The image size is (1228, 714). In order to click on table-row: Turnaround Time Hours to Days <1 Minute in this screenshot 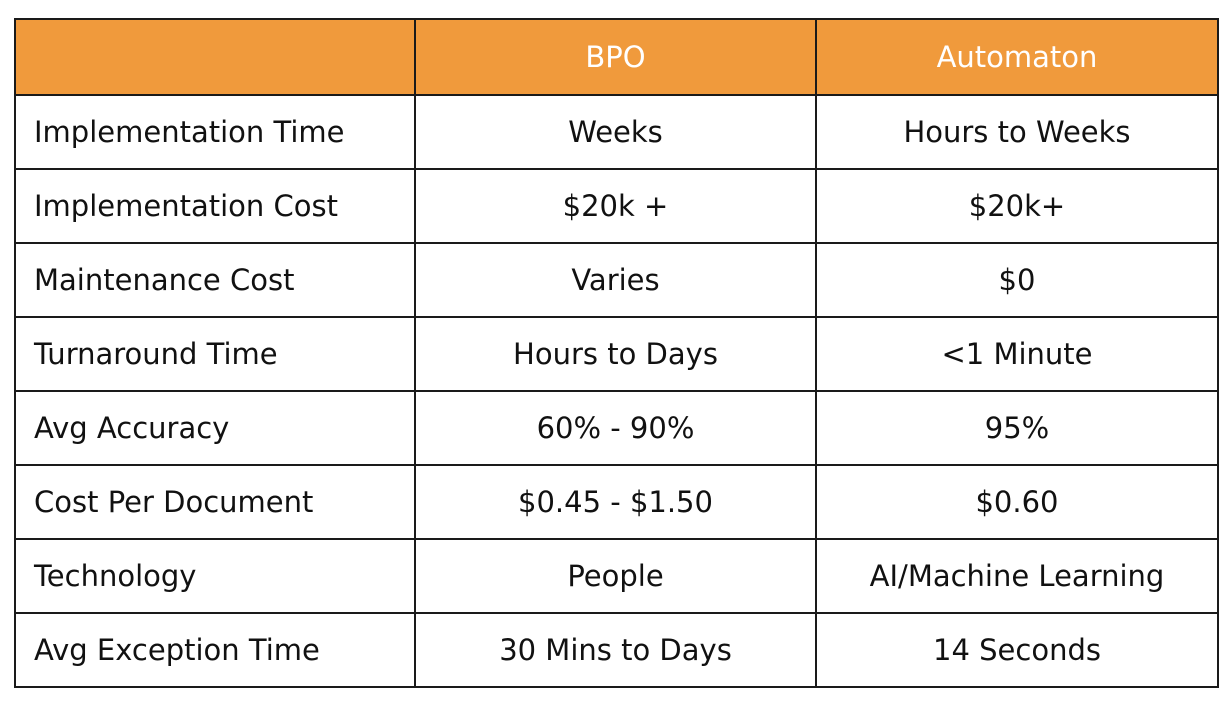, I will do `click(616, 354)`.